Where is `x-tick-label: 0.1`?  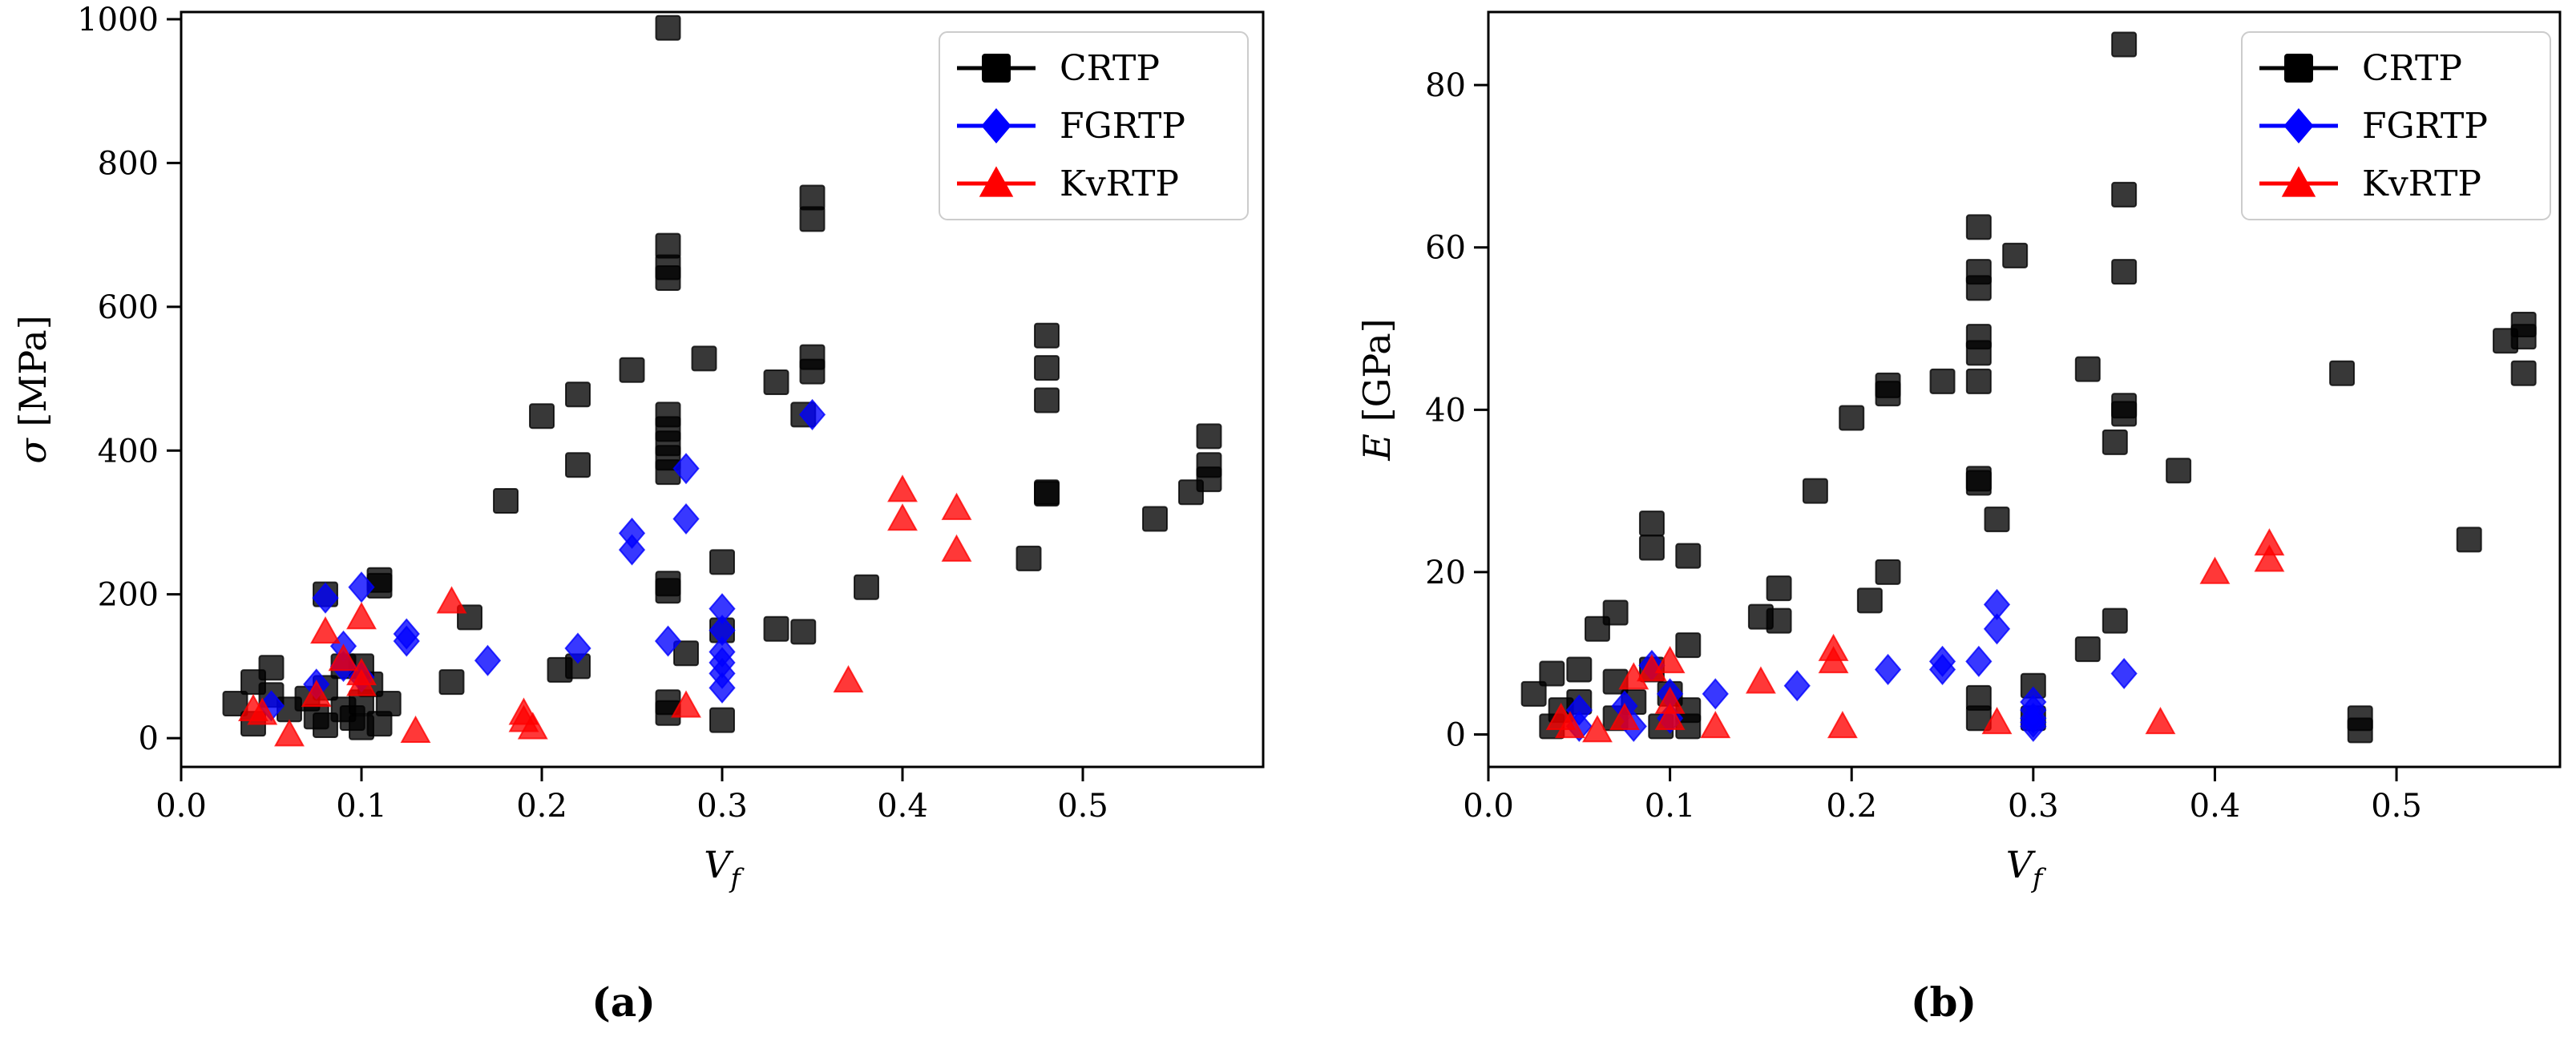
x-tick-label: 0.1 is located at coordinates (362, 806).